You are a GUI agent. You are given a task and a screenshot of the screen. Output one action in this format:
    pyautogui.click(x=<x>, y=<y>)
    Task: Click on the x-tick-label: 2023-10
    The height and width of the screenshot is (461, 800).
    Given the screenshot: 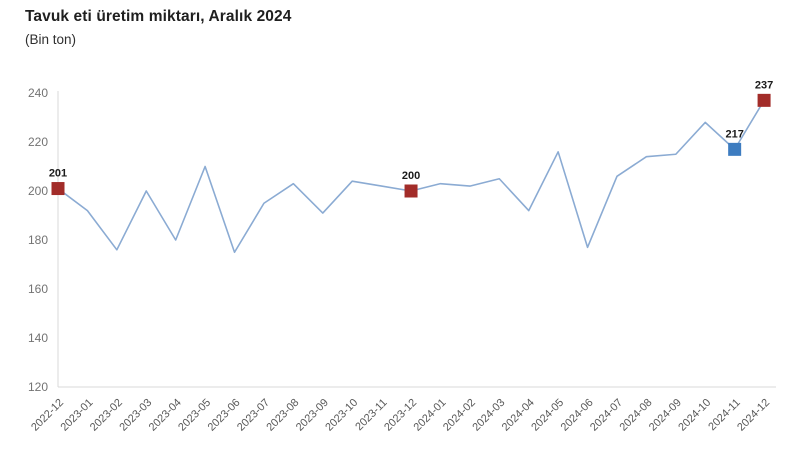 What is the action you would take?
    pyautogui.click(x=341, y=415)
    